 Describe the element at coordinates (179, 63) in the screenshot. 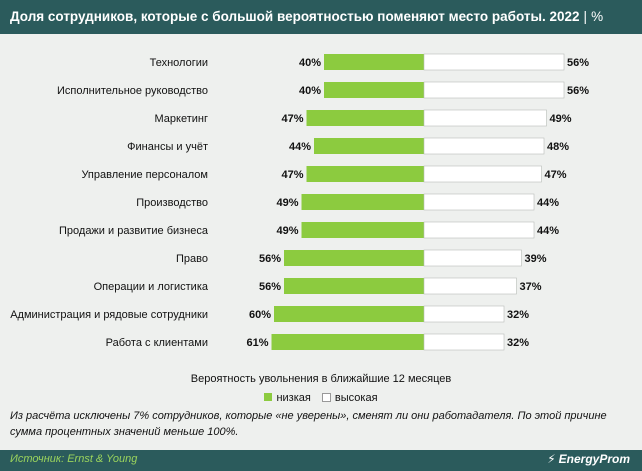

I see `category-label: Технологии` at that location.